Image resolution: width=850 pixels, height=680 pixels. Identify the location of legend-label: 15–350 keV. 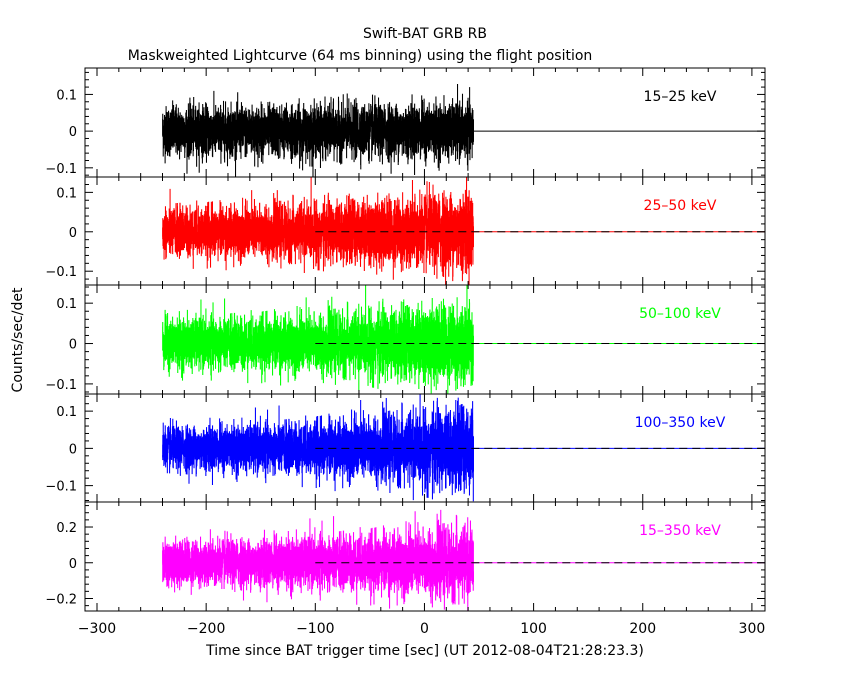
(680, 531).